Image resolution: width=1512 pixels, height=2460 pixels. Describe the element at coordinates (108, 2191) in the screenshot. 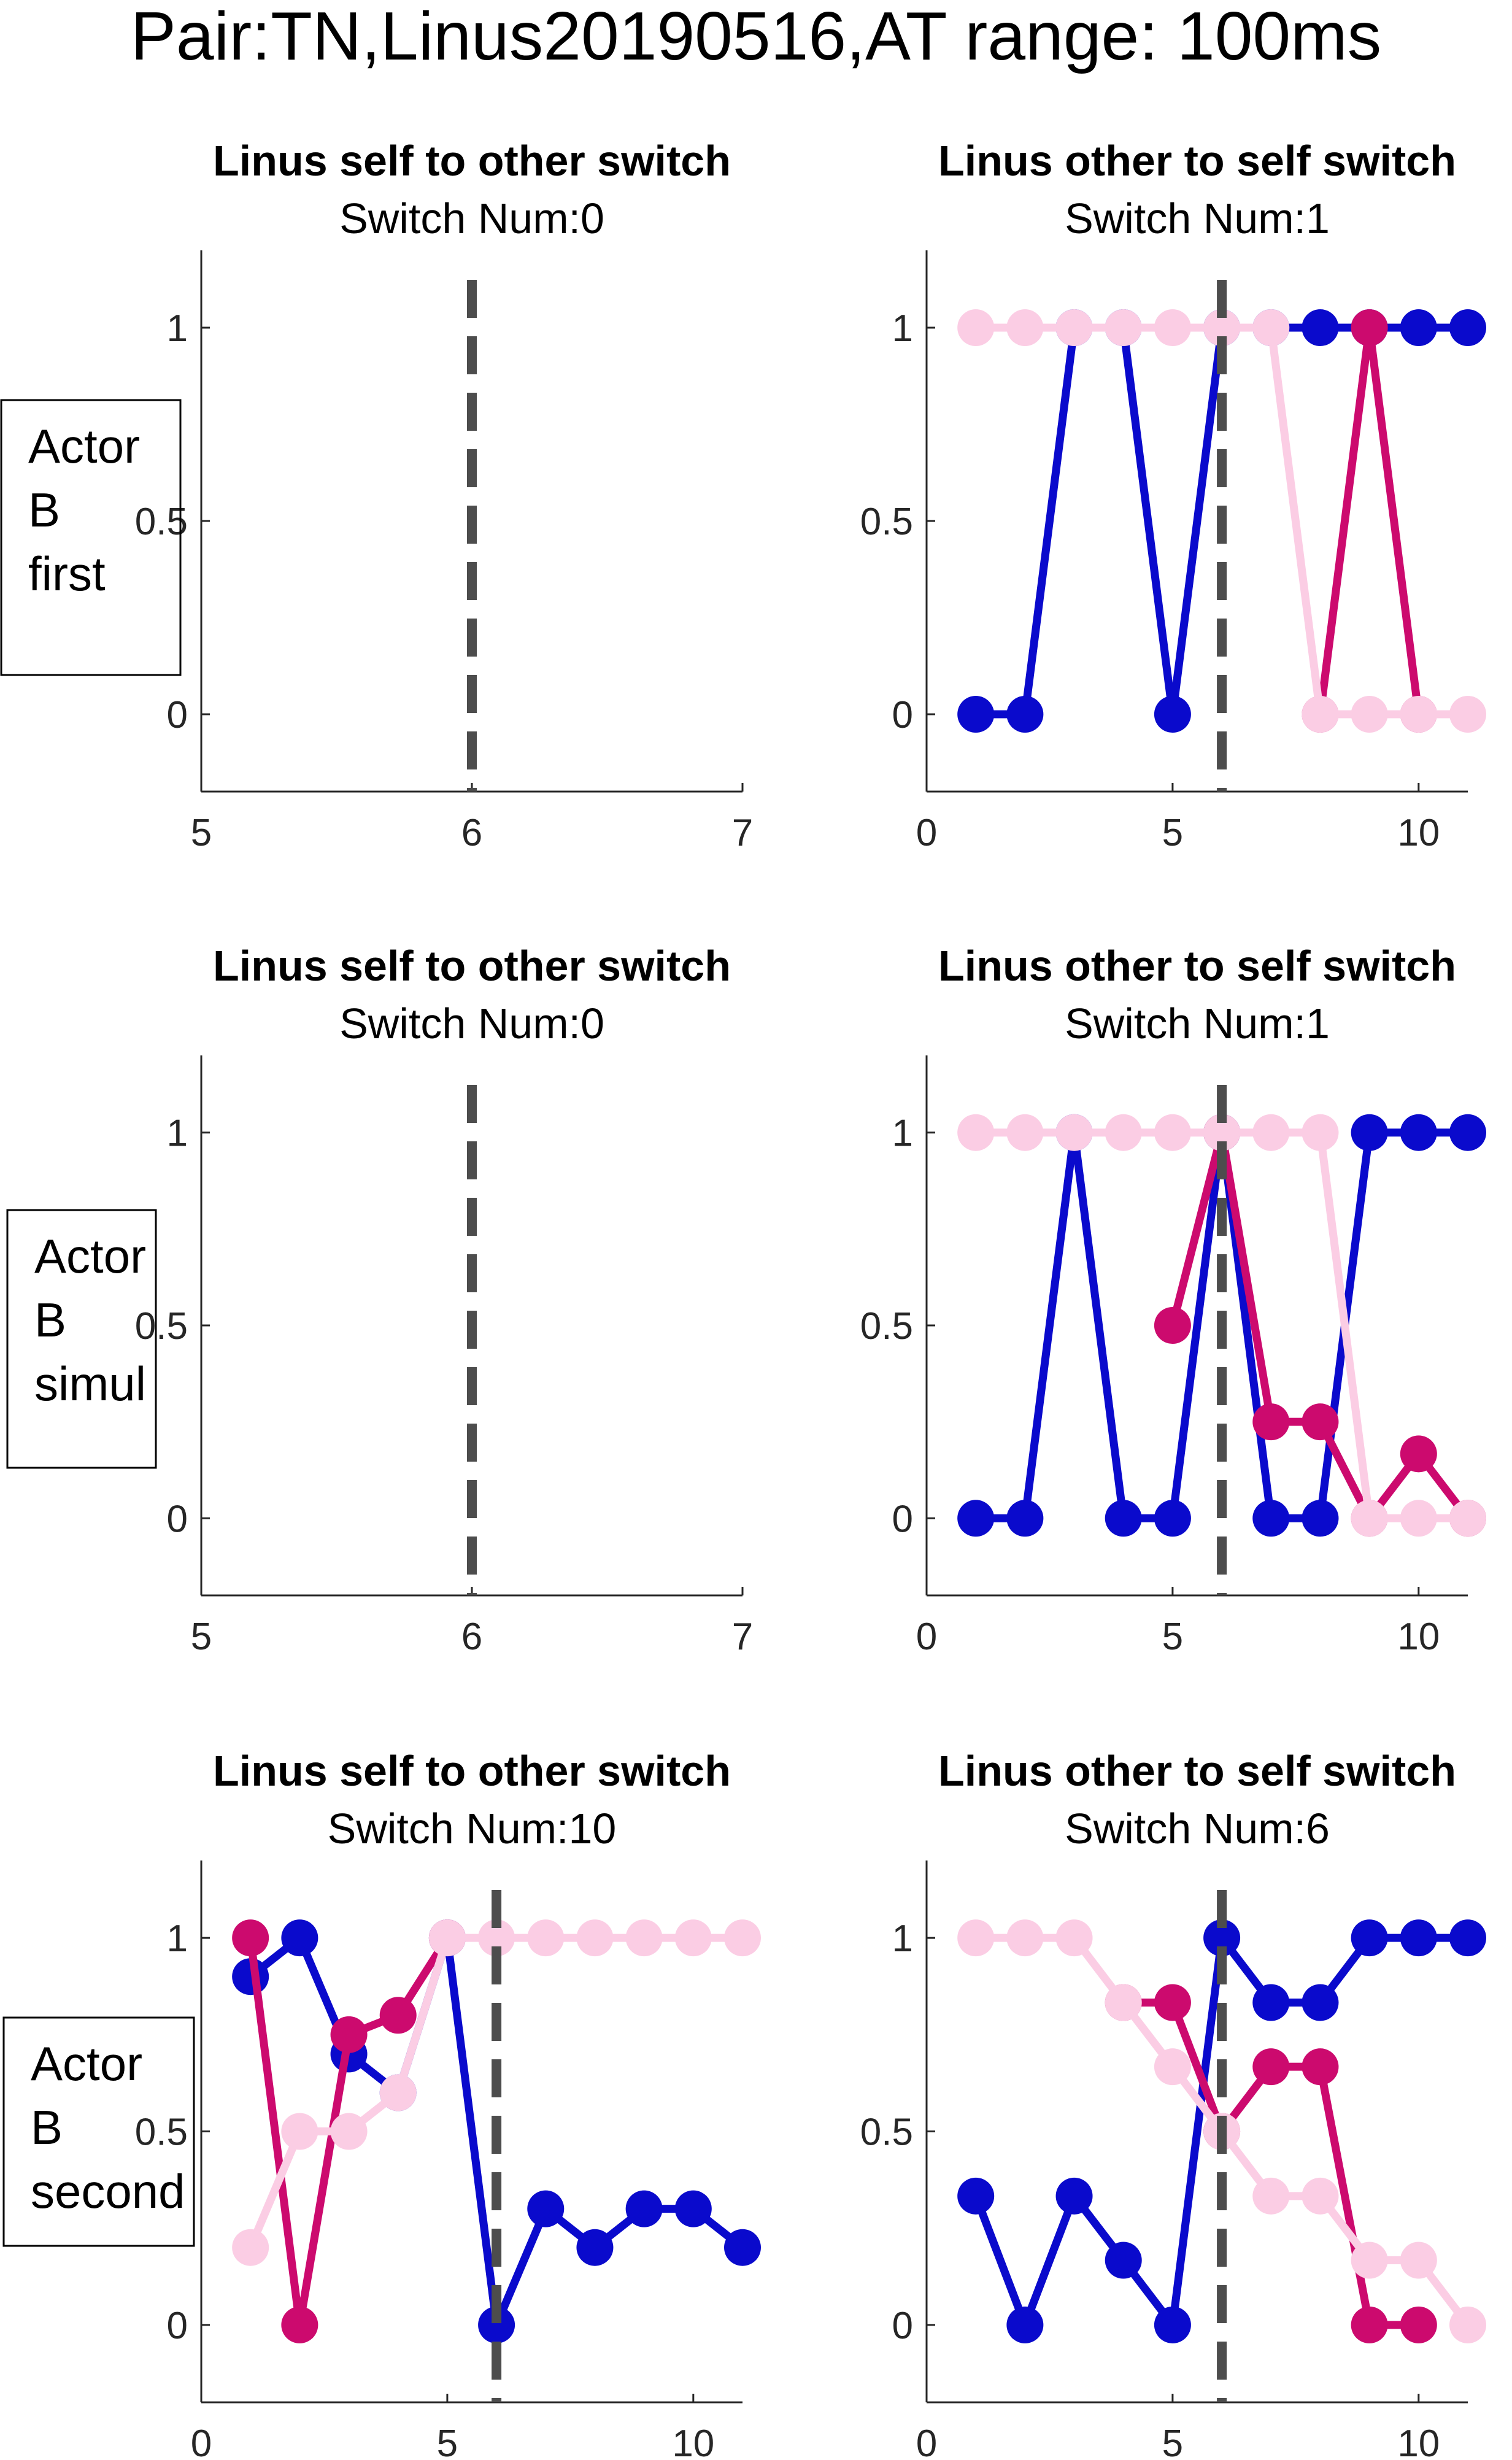

I see `row-label-line: second` at that location.